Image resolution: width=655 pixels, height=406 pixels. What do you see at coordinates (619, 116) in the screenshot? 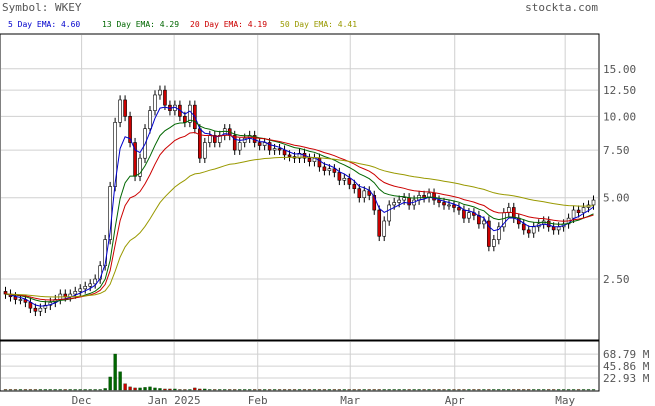
I see `price-tick-label: 10.00` at bounding box center [619, 116].